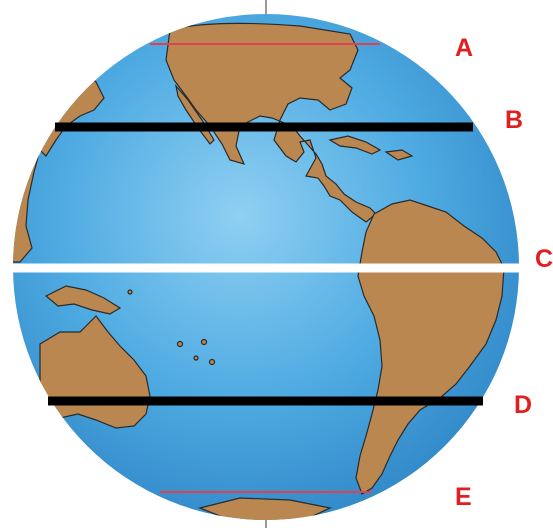  What do you see at coordinates (464, 48) in the screenshot?
I see `label-a: A` at bounding box center [464, 48].